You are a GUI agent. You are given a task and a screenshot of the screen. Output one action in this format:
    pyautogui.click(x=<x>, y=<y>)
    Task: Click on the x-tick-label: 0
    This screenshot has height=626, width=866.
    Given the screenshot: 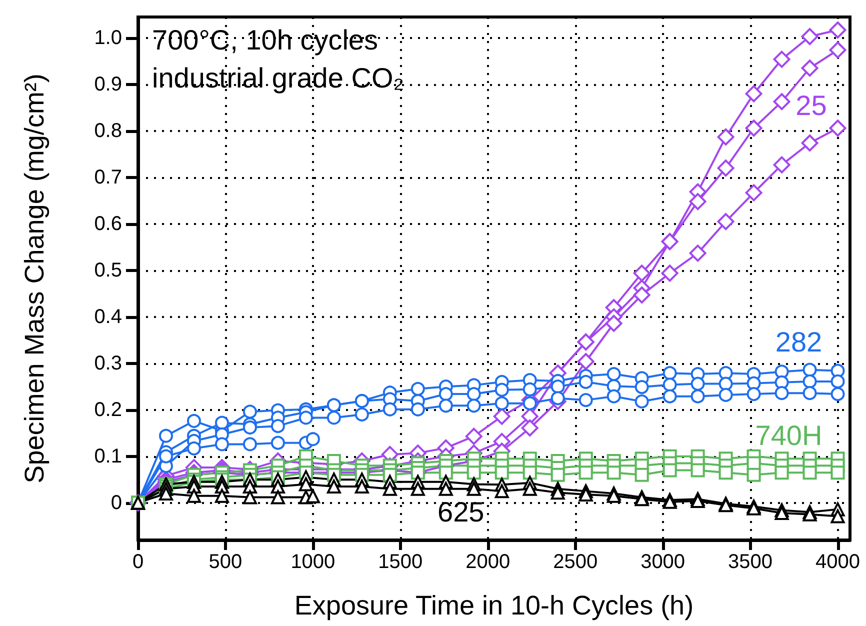 What is the action you would take?
    pyautogui.click(x=138, y=562)
    